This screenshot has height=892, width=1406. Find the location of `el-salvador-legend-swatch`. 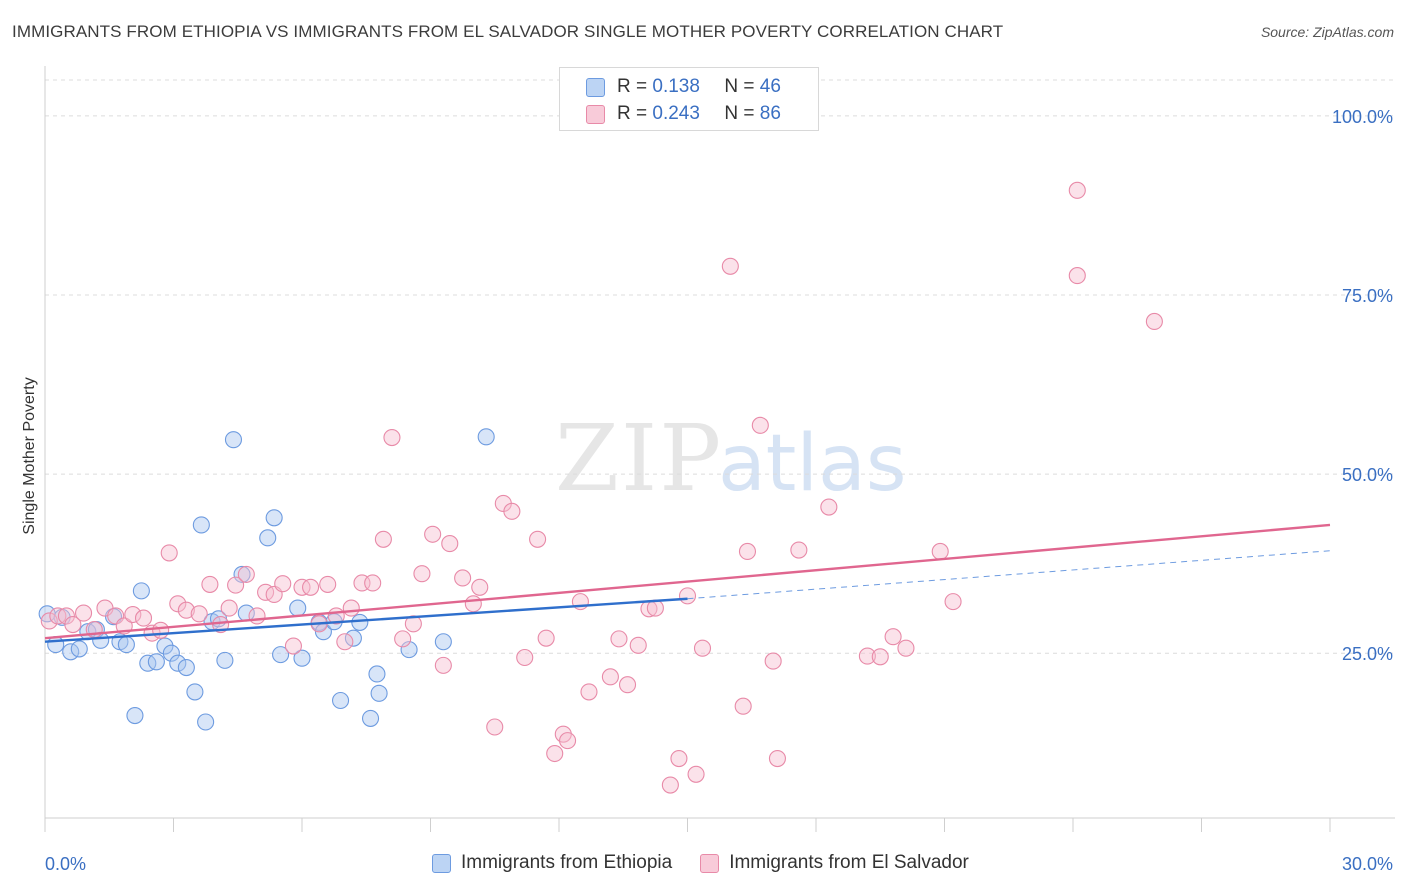

el-salvador-legend-swatch is located at coordinates (710, 863).